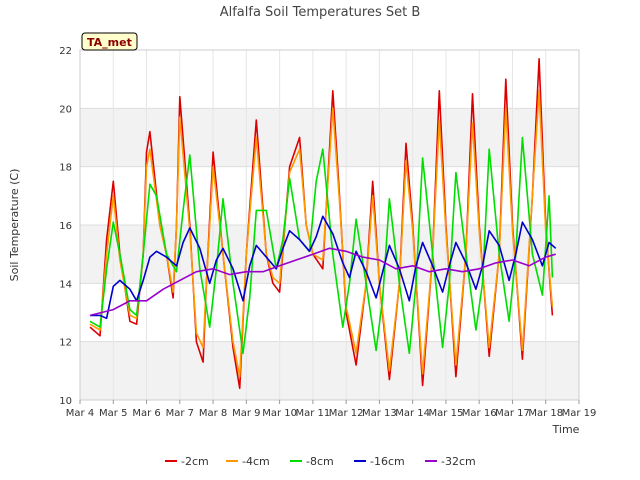 This screenshot has width=640, height=480. What do you see at coordinates (412, 413) in the screenshot?
I see `x-tick-label: Mar 14` at bounding box center [412, 413].